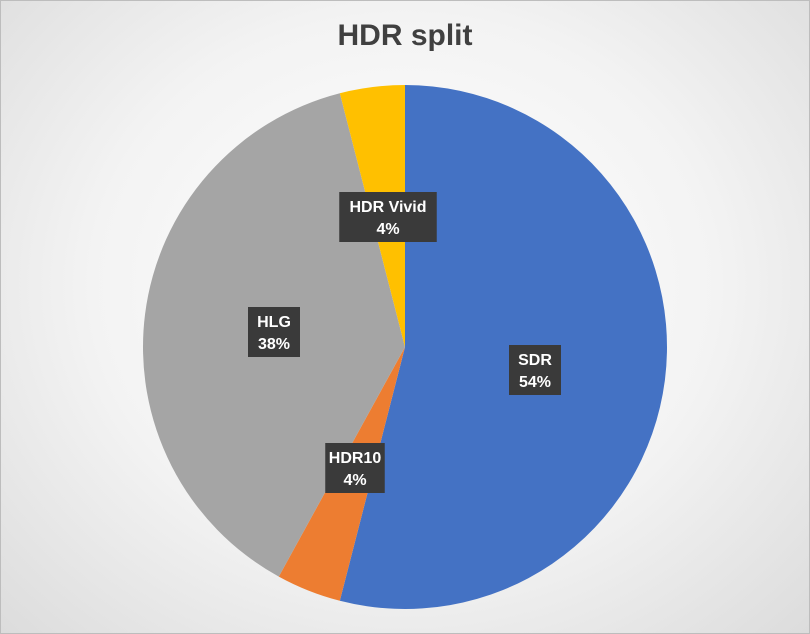 Image resolution: width=810 pixels, height=634 pixels. I want to click on chart-title: HDR split, so click(405, 35).